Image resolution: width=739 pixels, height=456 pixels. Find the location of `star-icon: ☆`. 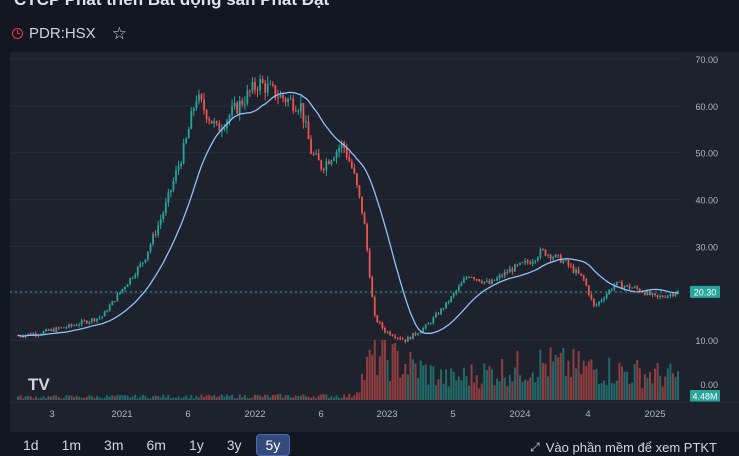

star-icon: ☆ is located at coordinates (119, 33).